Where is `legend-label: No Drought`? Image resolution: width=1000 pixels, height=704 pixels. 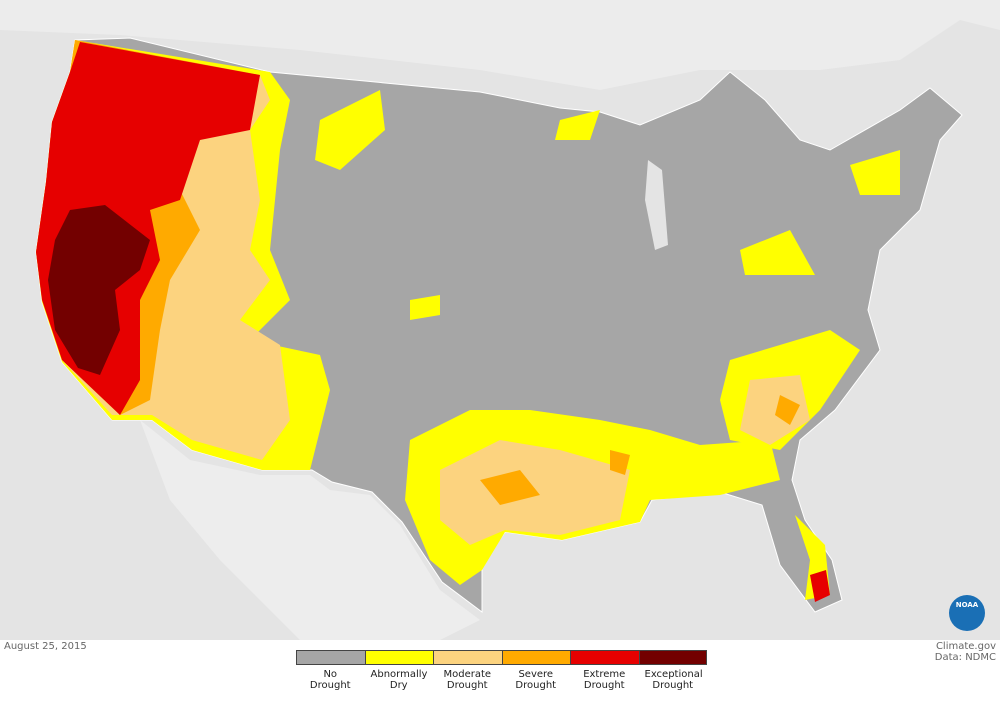 legend-label: No Drought is located at coordinates (330, 680).